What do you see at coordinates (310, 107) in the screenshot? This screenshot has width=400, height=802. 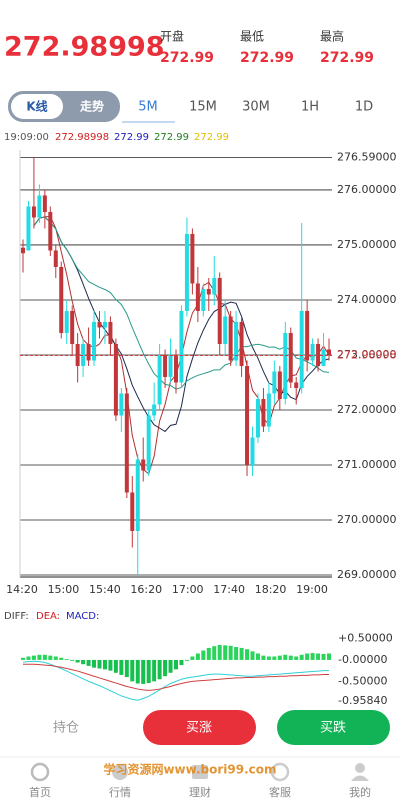 I see `period-tab: 1H` at bounding box center [310, 107].